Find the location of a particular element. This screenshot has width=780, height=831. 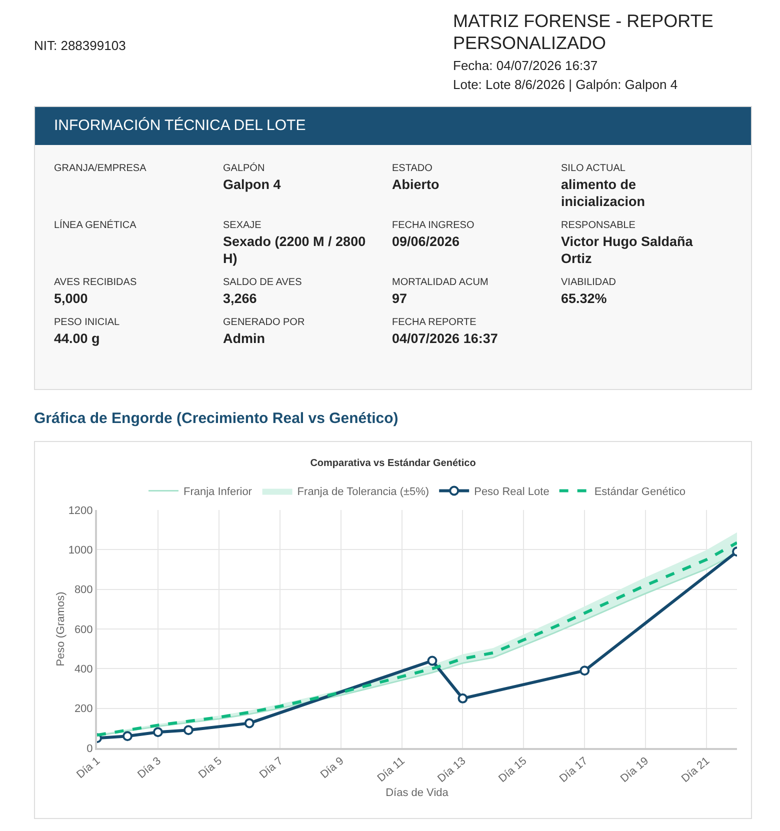

x-tick-label: Día 21 is located at coordinates (695, 770).